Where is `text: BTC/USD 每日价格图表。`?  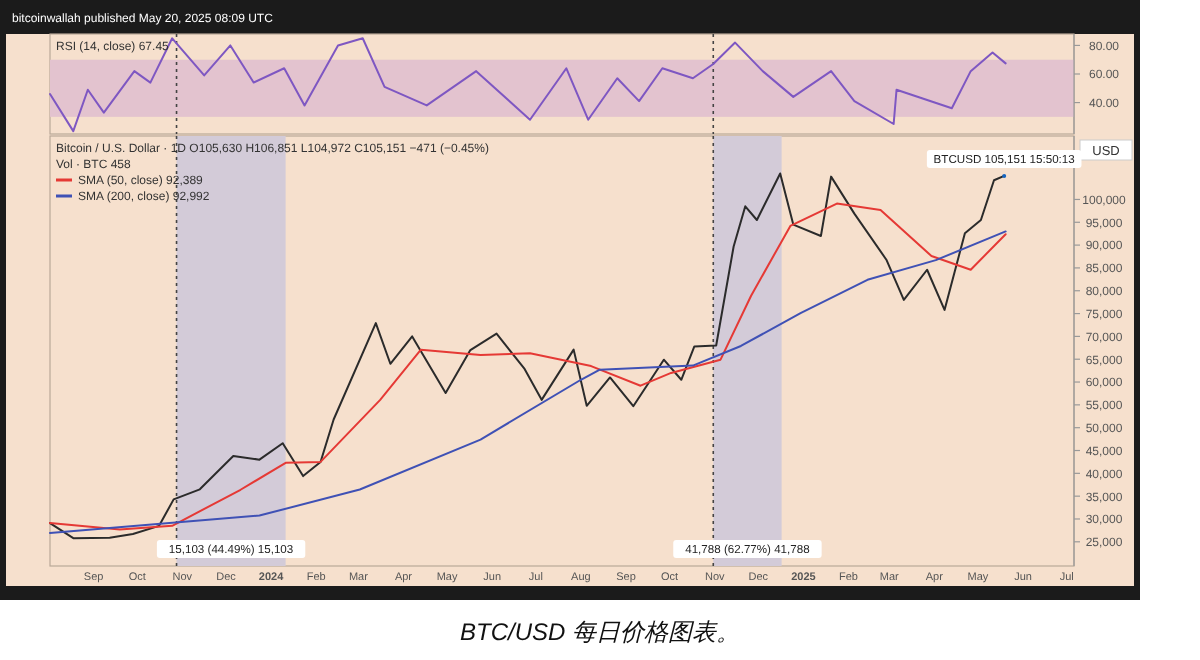
text: BTC/USD 每日价格图表。 is located at coordinates (600, 632).